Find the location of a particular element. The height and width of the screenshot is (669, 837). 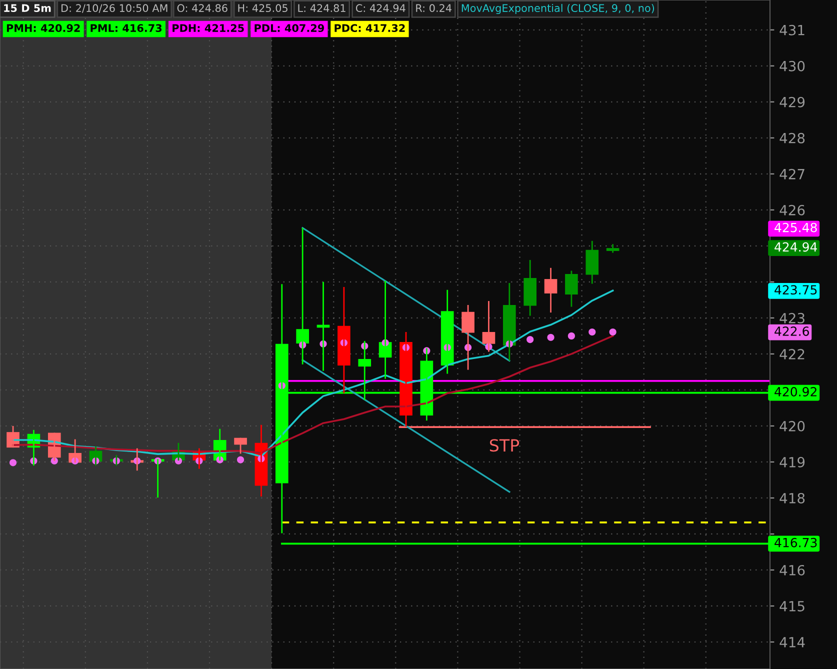

text: 422.6 is located at coordinates (791, 331).